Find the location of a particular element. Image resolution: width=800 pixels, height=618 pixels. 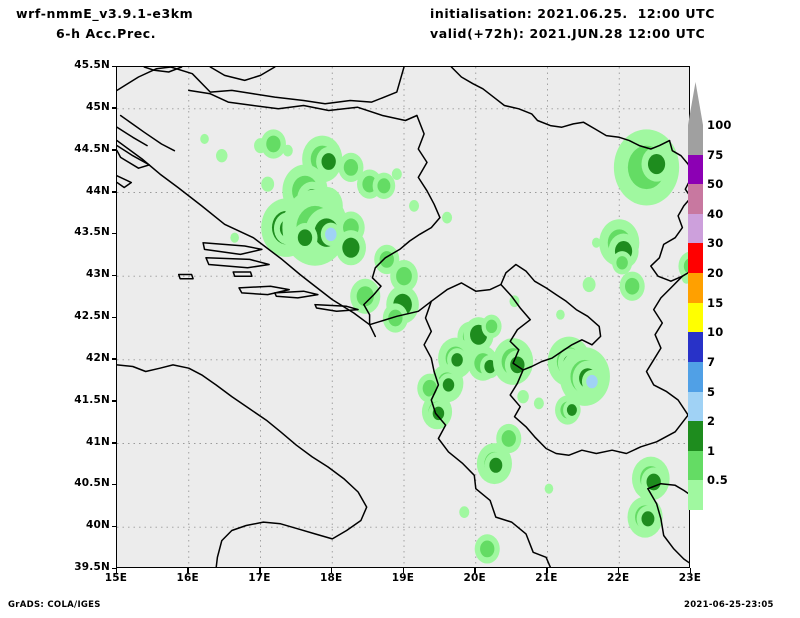

longitude-tick-label: 22E is located at coordinates (618, 578).